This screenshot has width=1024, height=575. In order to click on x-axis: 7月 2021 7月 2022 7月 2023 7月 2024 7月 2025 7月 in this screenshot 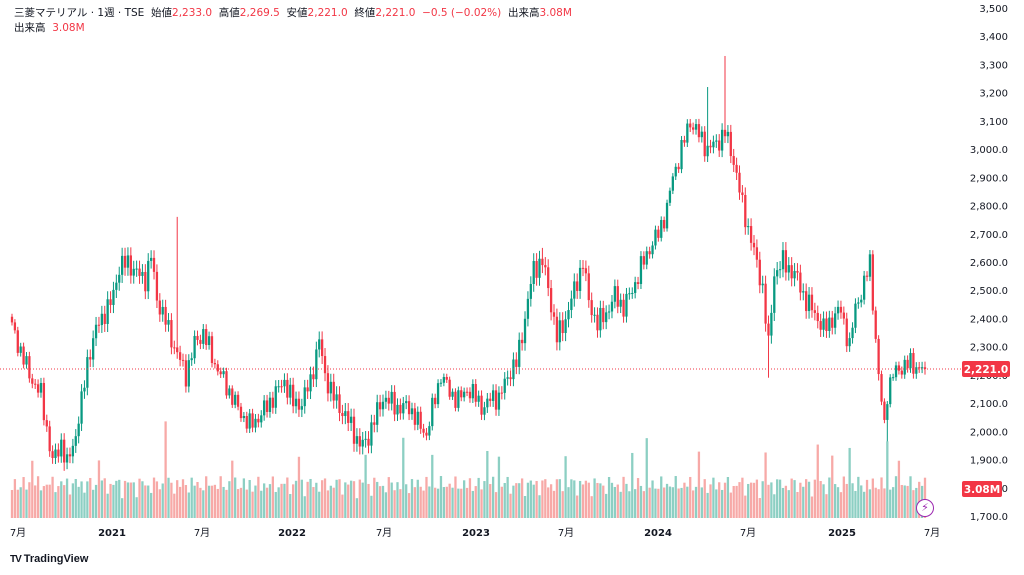, I will do `click(475, 533)`.